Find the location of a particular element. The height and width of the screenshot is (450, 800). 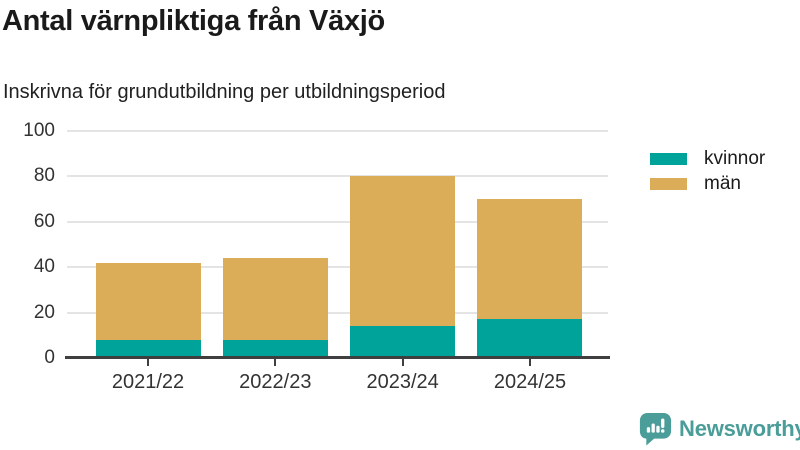

y-axis-tick-label: 100 is located at coordinates (39, 130).